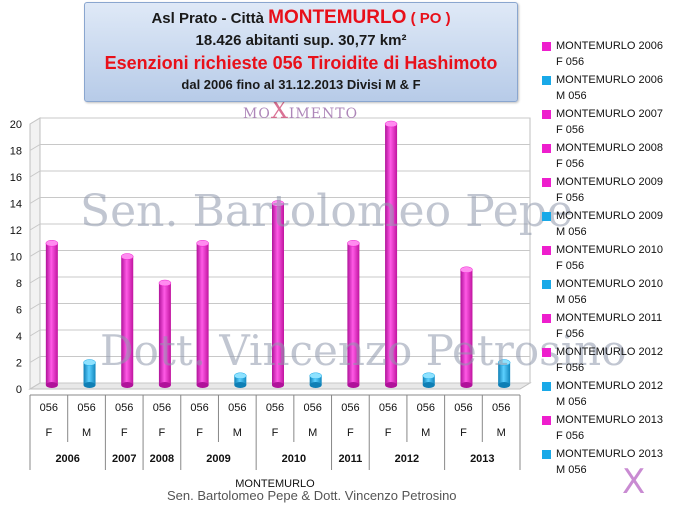  What do you see at coordinates (609, 429) in the screenshot?
I see `legend-entry: MONTEMURLO 2013 F 056` at bounding box center [609, 429].